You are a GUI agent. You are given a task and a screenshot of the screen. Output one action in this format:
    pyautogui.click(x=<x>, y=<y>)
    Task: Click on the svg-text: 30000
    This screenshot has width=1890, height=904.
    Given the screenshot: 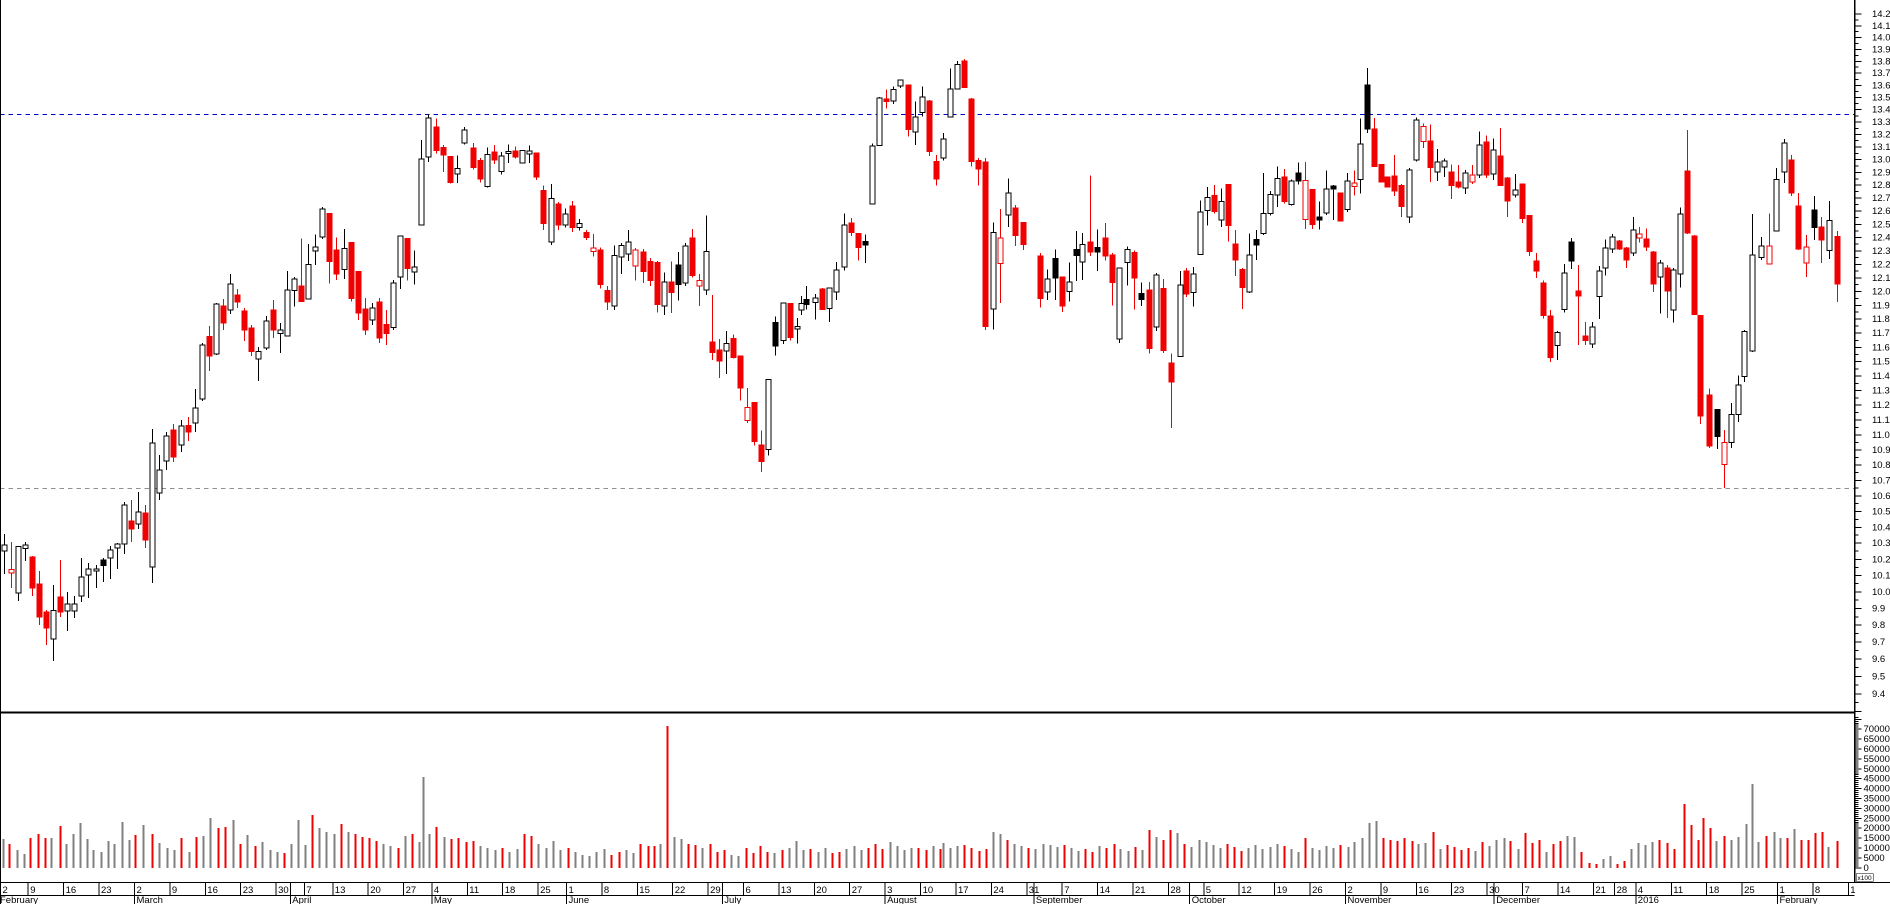 What is the action you would take?
    pyautogui.click(x=1877, y=808)
    